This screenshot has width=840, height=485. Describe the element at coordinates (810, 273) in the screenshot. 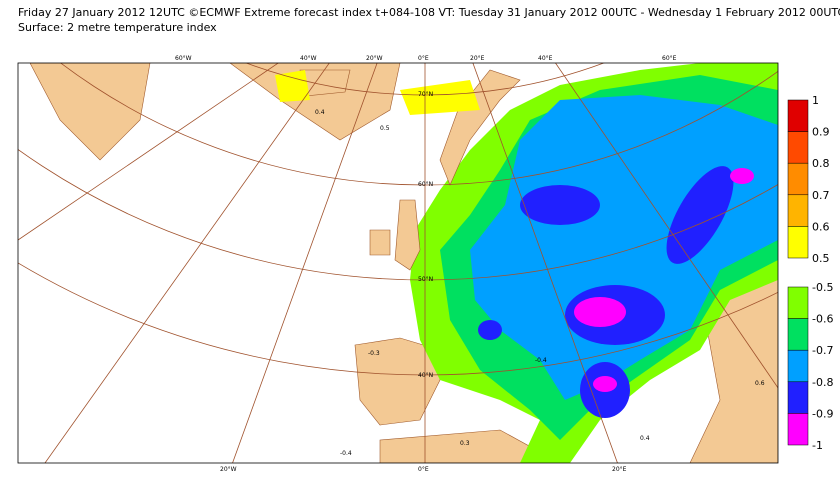

I see `legend: 1 0.9 0.8 0.7 0.6 0.5 -0.5 -0.6 -0.7 -0.8 -0.9 -1` at that location.